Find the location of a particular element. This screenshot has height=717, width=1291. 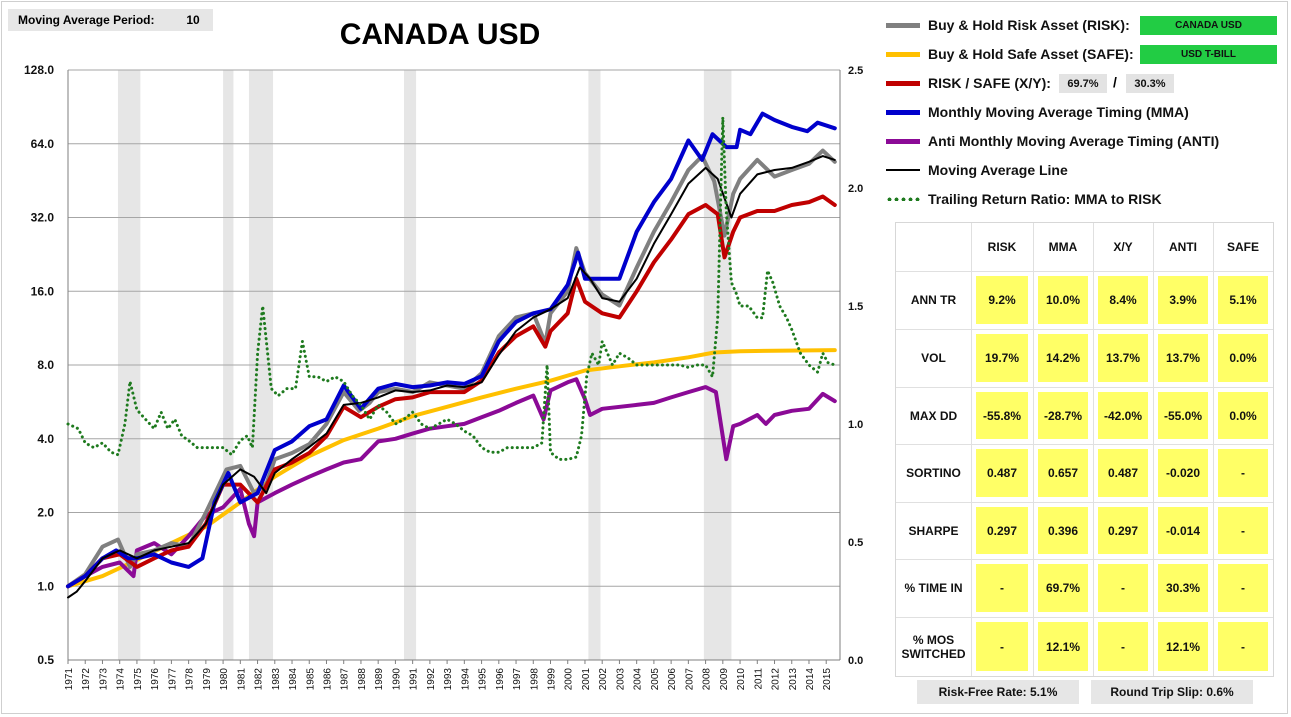

y-tick-label: 32.0 is located at coordinates (43, 218).